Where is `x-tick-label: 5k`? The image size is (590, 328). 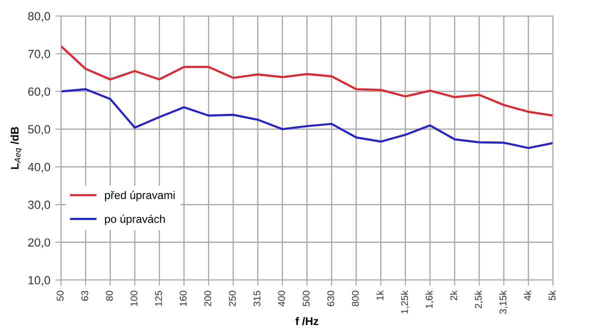 x-tick-label: 5k is located at coordinates (552, 295).